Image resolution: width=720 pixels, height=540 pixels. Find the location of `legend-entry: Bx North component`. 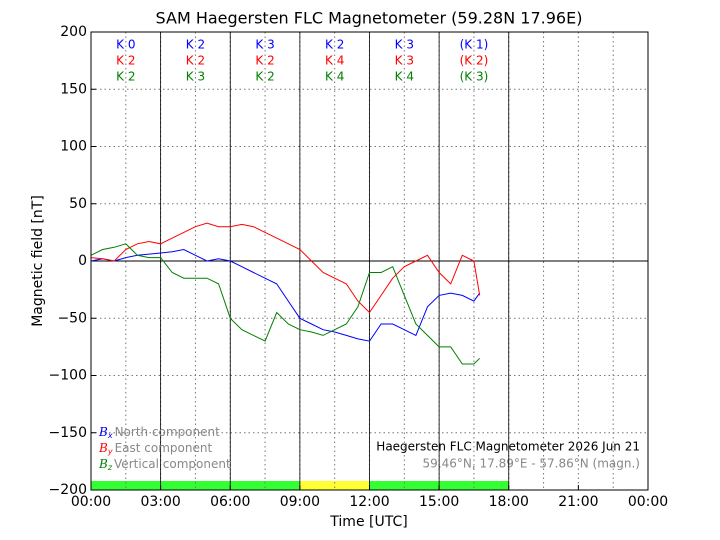

legend-entry: Bx North component is located at coordinates (159, 432).